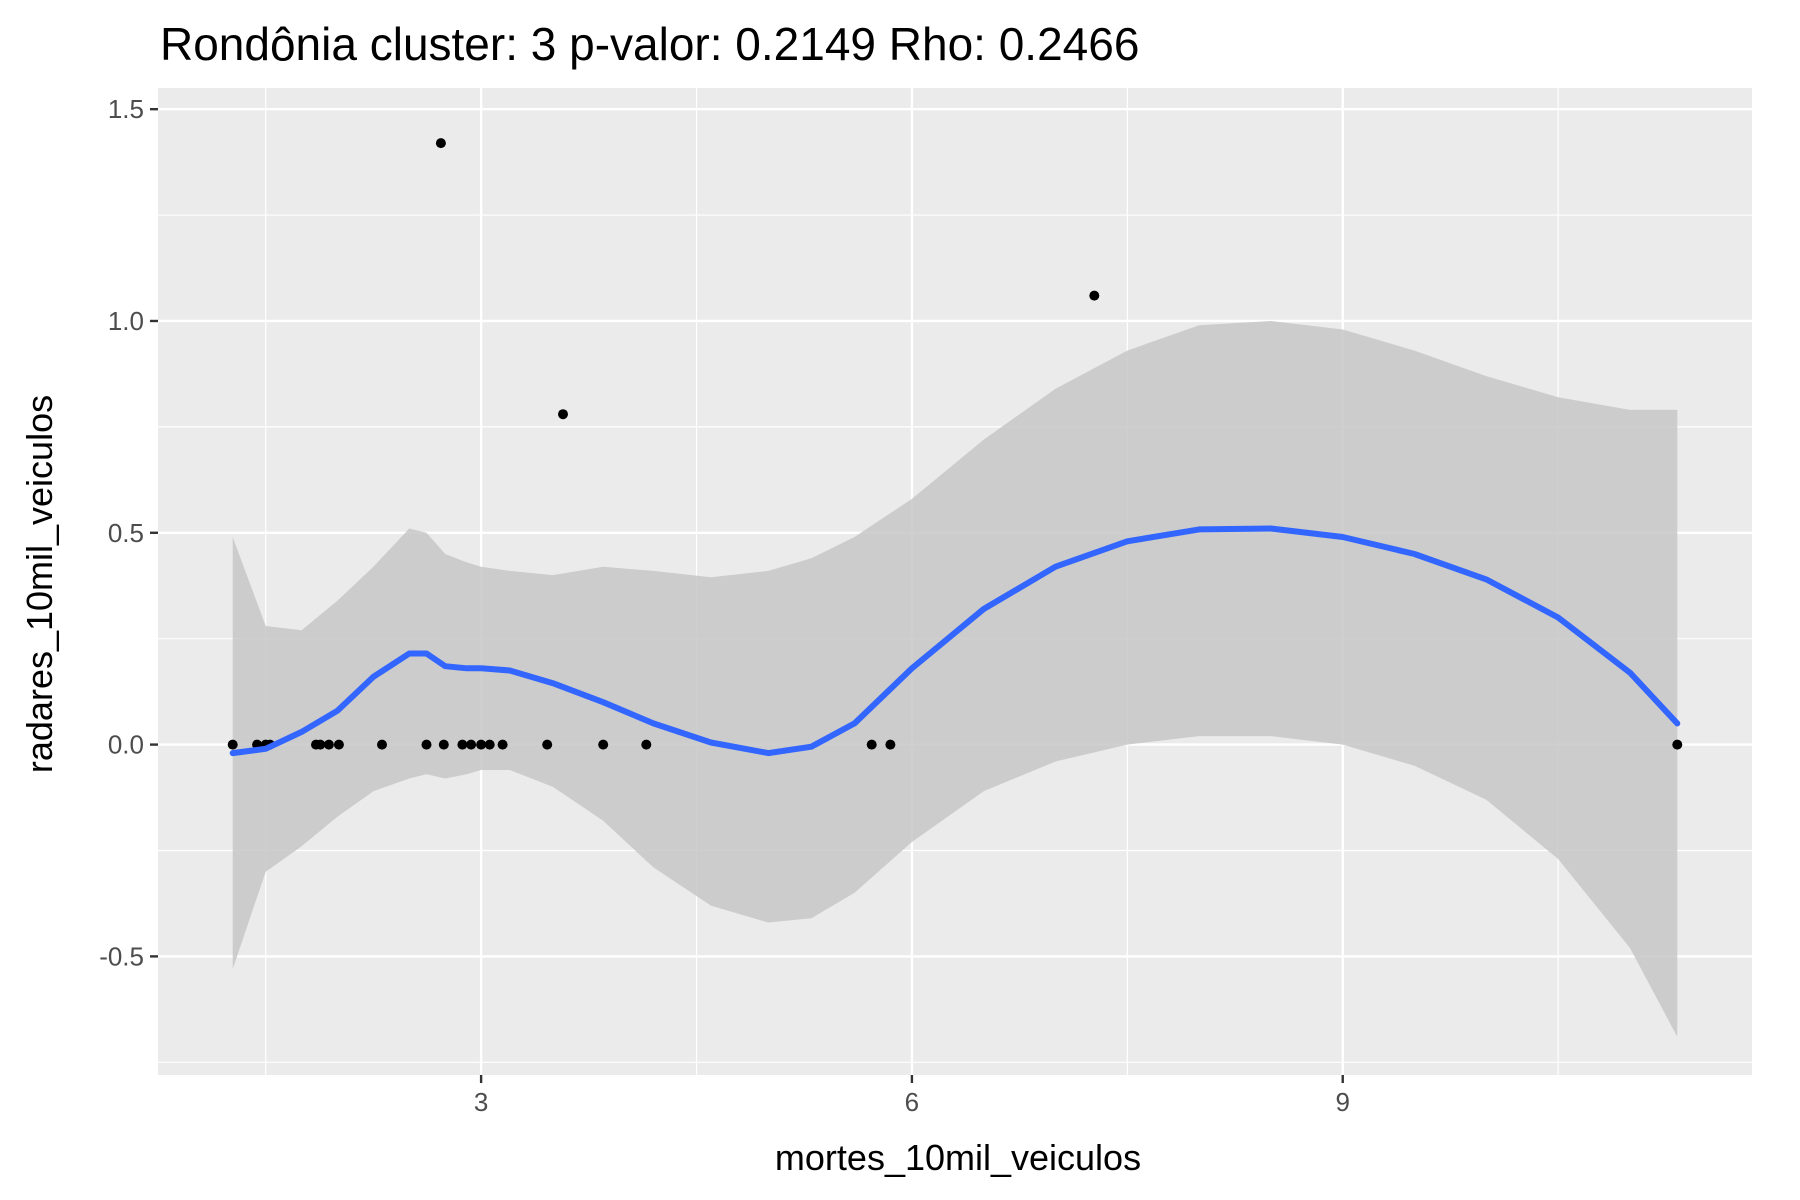 The height and width of the screenshot is (1200, 1800). I want to click on y-tick-label: 0.0, so click(126, 745).